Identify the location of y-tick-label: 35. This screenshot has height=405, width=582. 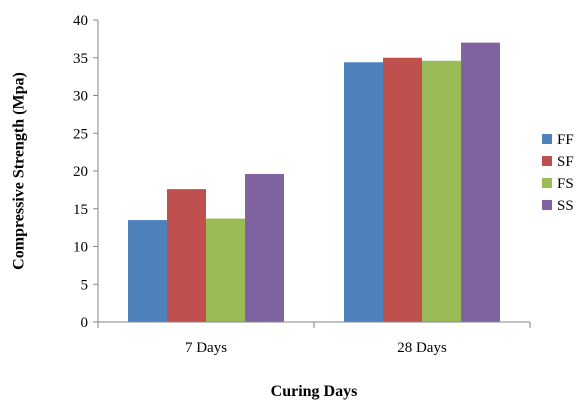
(80, 59).